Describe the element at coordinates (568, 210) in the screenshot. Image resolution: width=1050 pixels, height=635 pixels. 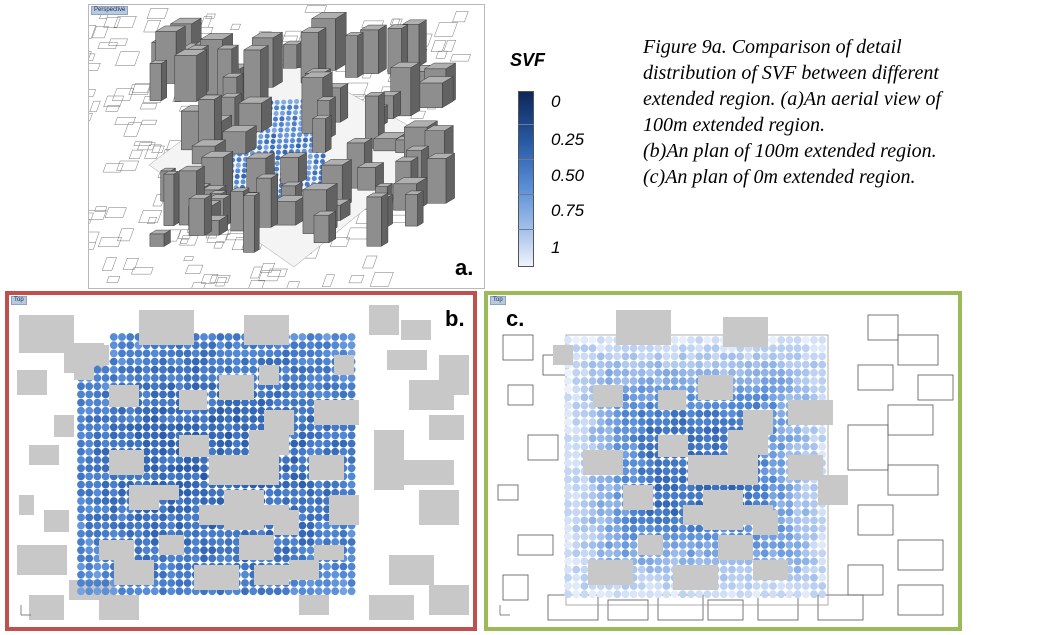
I see `legend-tick-3: 0.75` at that location.